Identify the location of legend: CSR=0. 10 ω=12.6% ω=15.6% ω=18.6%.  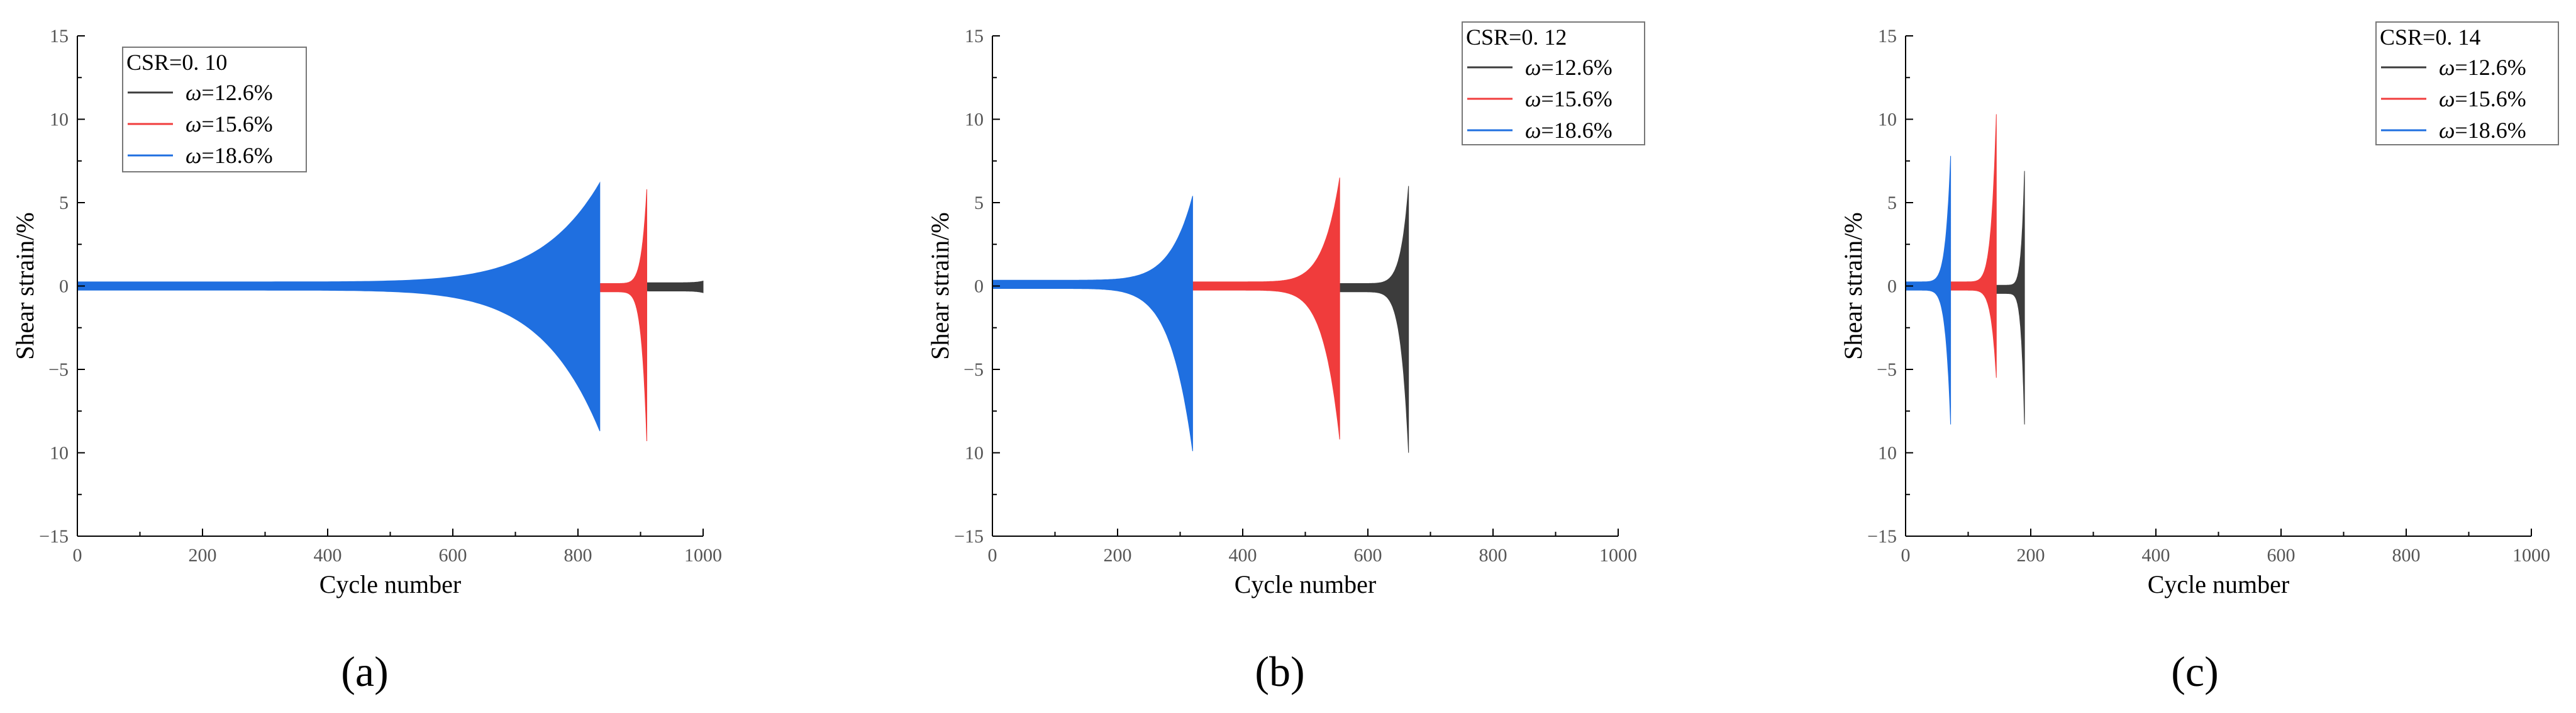
(214, 110).